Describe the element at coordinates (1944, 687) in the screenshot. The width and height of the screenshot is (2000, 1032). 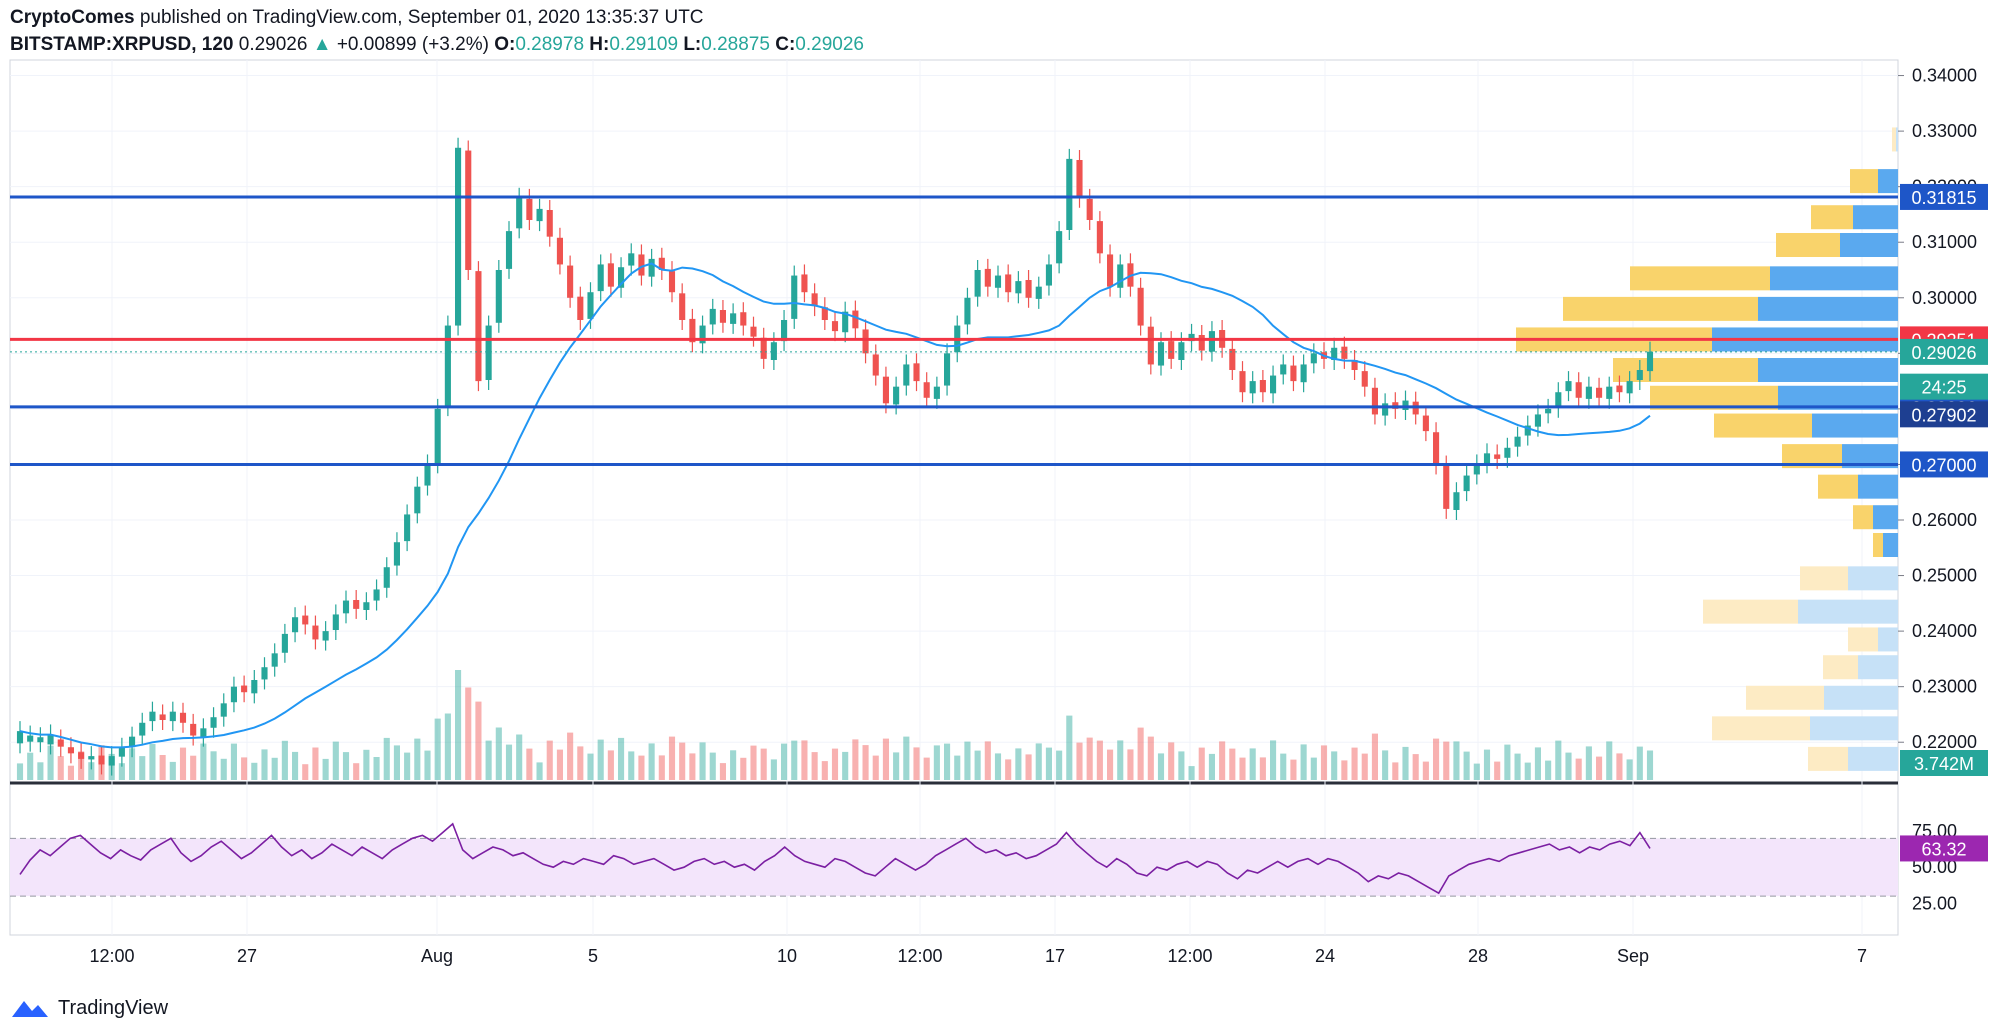
I see `price-tick-label: 0.23000` at that location.